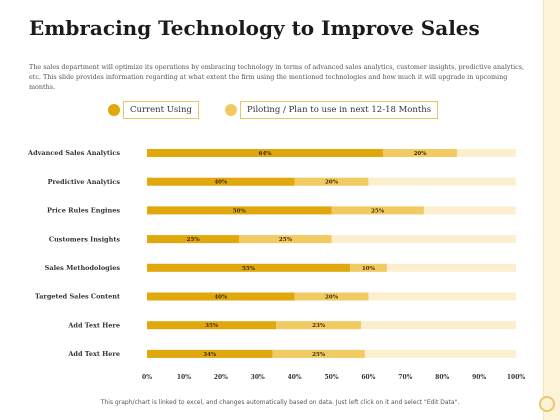 This screenshot has height=420, width=560. I want to click on legend-swatch-piloting, so click(231, 110).